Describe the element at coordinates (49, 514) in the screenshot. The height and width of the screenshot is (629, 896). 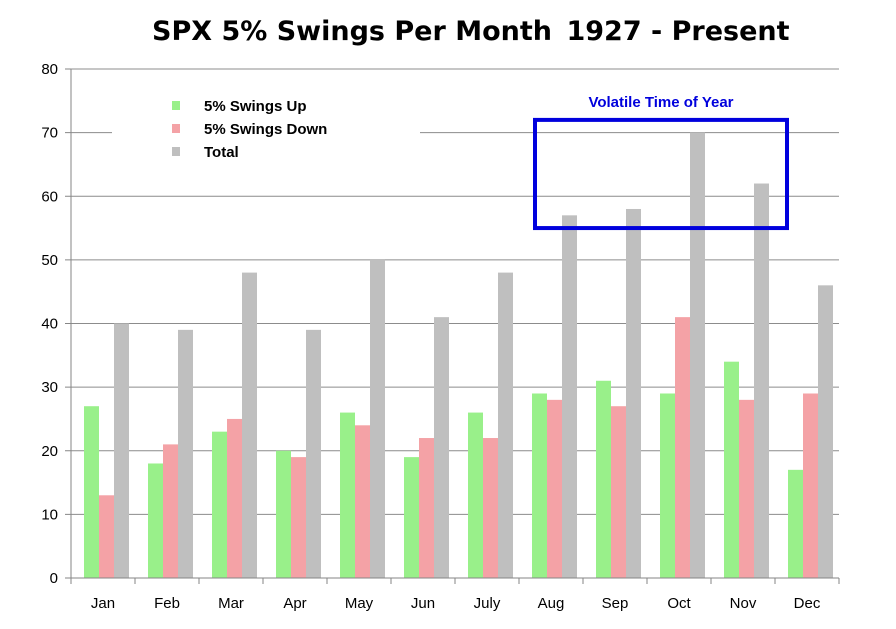
I see `y-tick-label: 10` at that location.